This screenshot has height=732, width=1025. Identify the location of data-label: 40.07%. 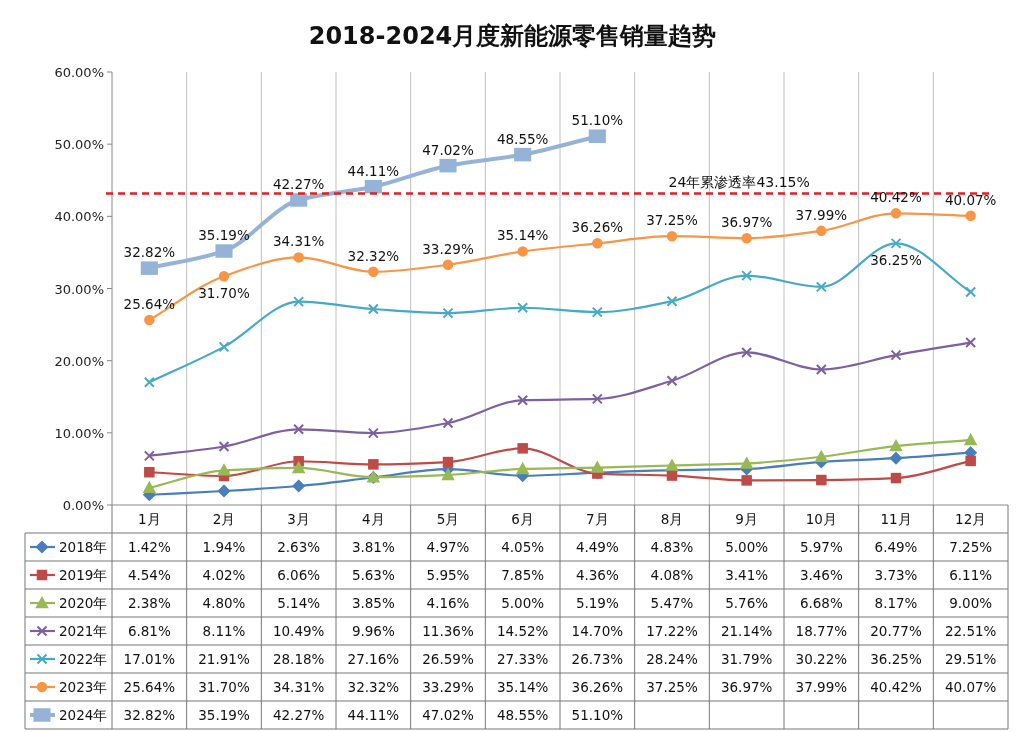
(970, 687).